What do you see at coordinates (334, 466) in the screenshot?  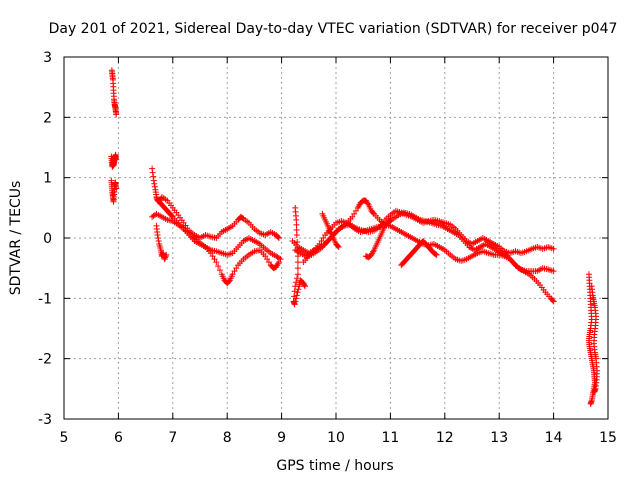 I see `x-axis-label: GPS time / hours` at bounding box center [334, 466].